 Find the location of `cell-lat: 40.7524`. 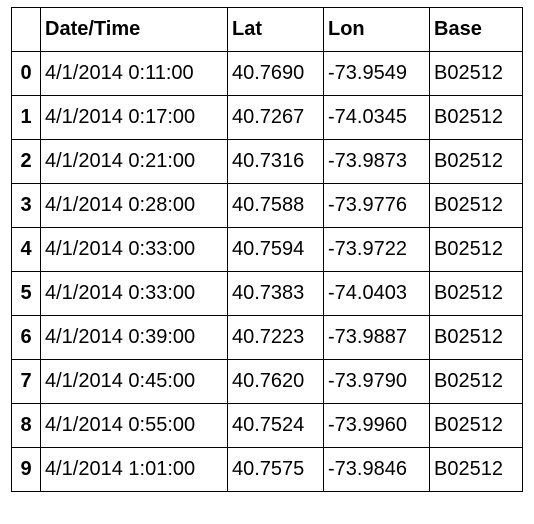

cell-lat: 40.7524 is located at coordinates (275, 425).